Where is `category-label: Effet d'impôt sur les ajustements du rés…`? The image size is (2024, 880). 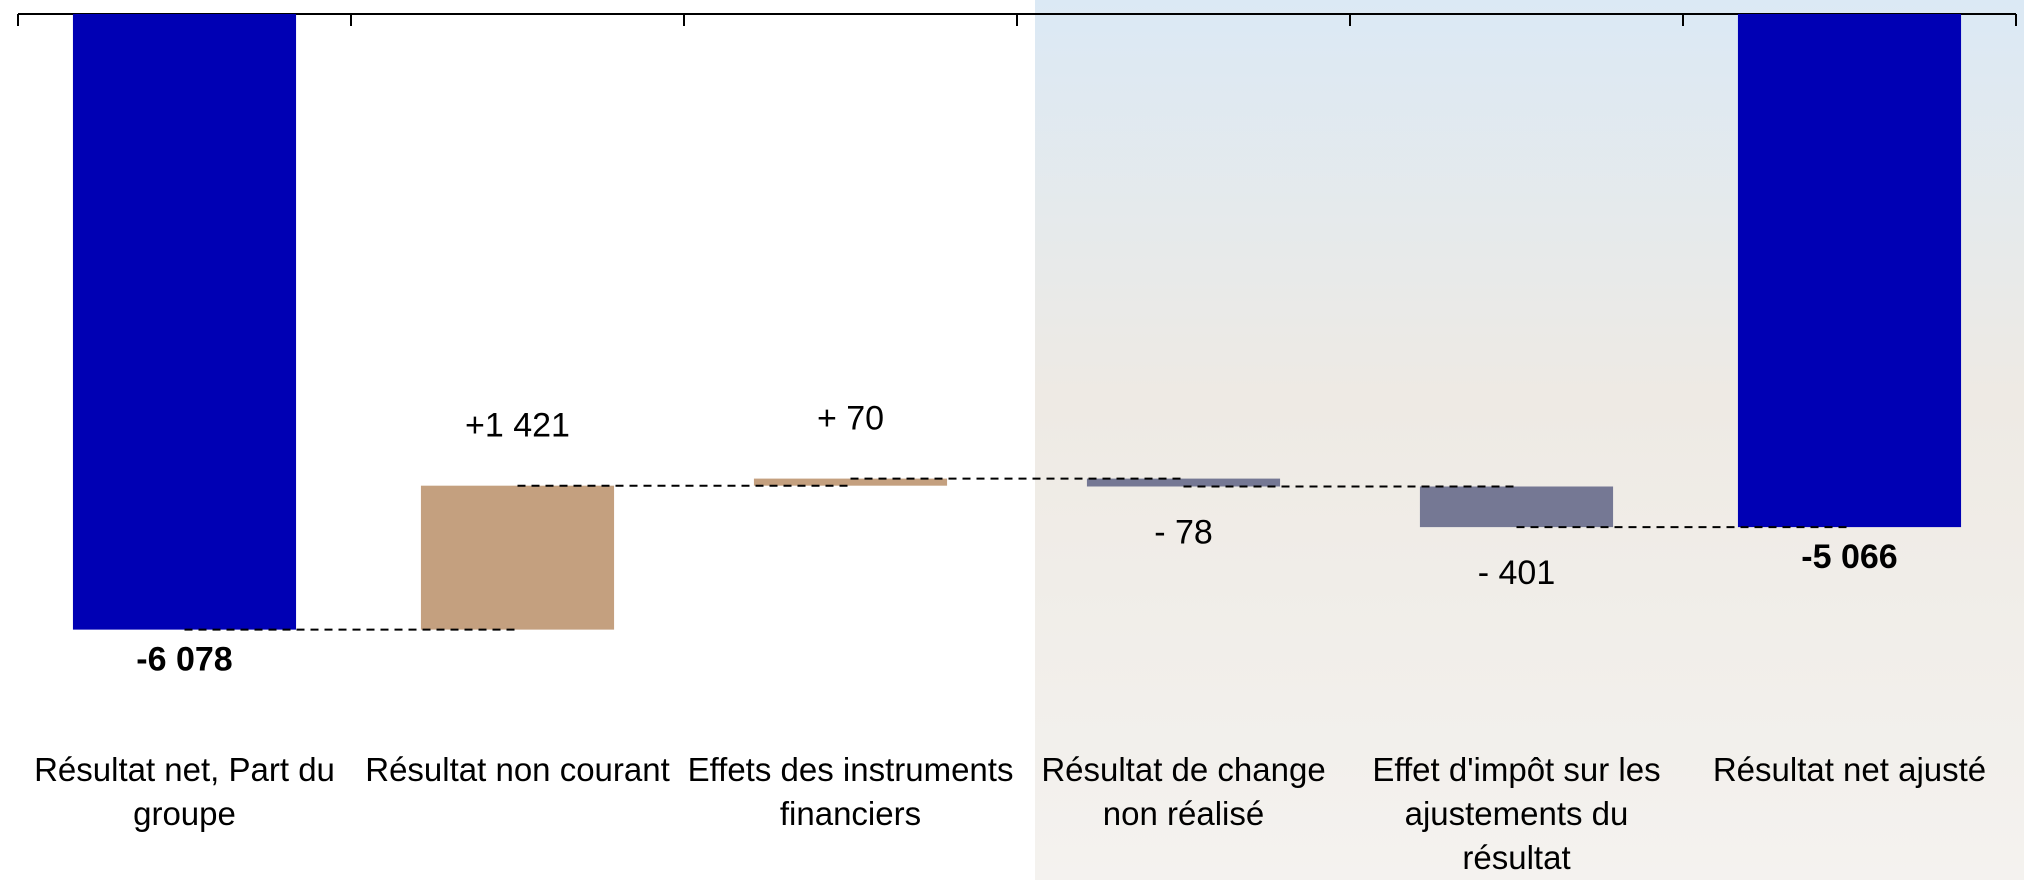
category-label: Effet d'impôt sur les ajustements du rés… is located at coordinates (1516, 813).